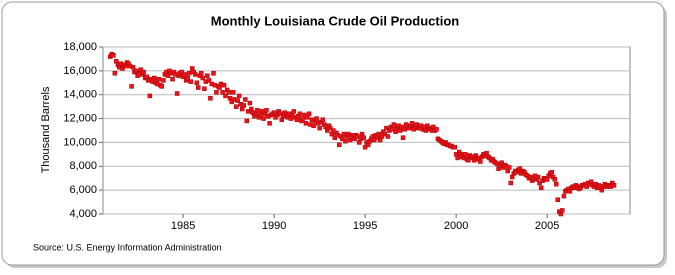 This screenshot has height=275, width=675. I want to click on y-tick-label: 16,000, so click(80, 71).